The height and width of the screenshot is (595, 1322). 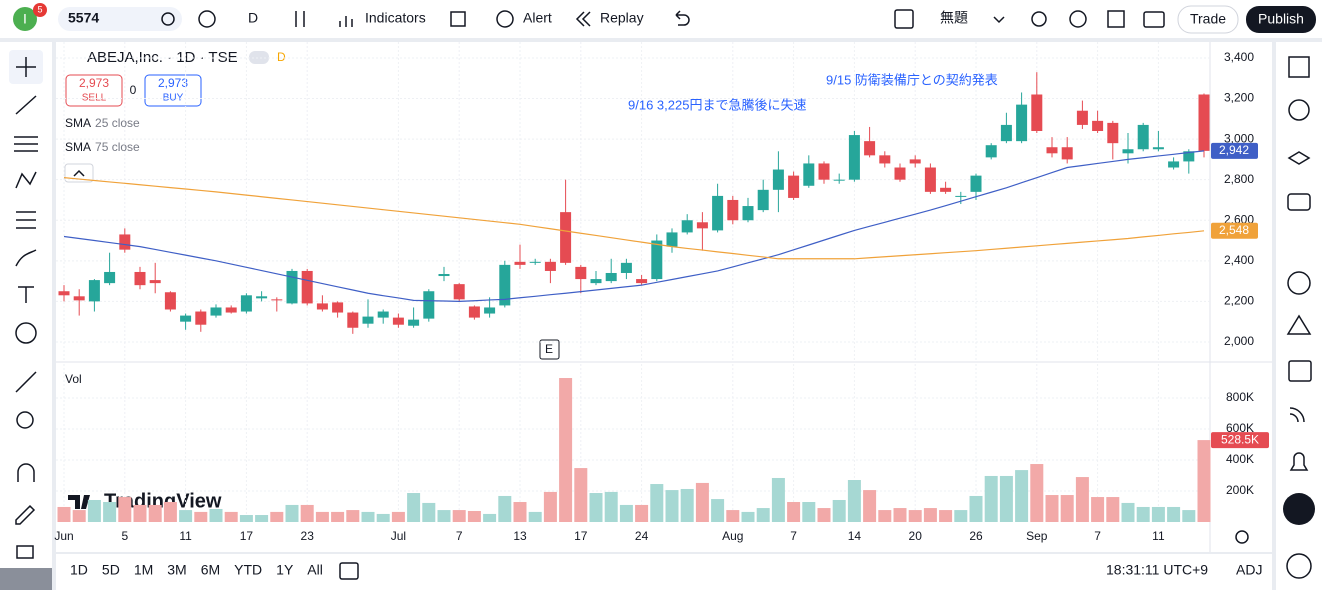 I want to click on tools-footer, so click(x=26, y=579).